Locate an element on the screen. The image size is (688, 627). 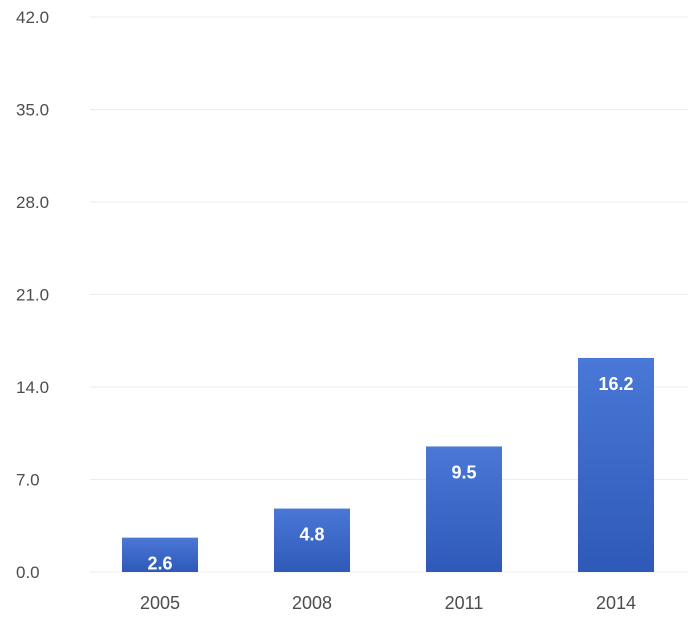
y-tick-label: 21.0 is located at coordinates (32, 295).